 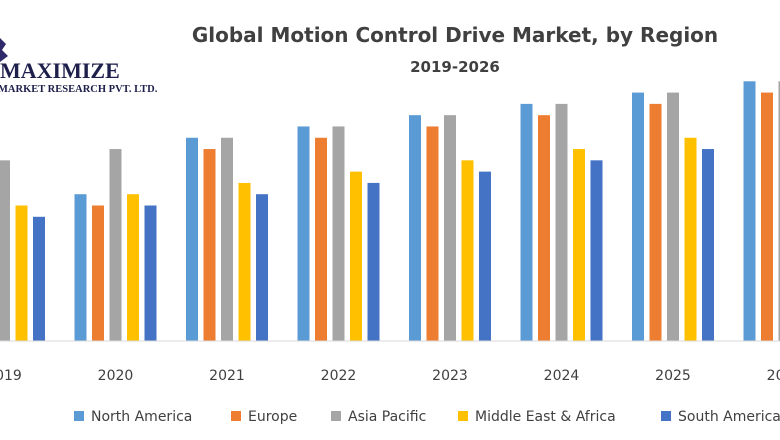 I want to click on bar-north-america-2024, so click(x=526, y=222).